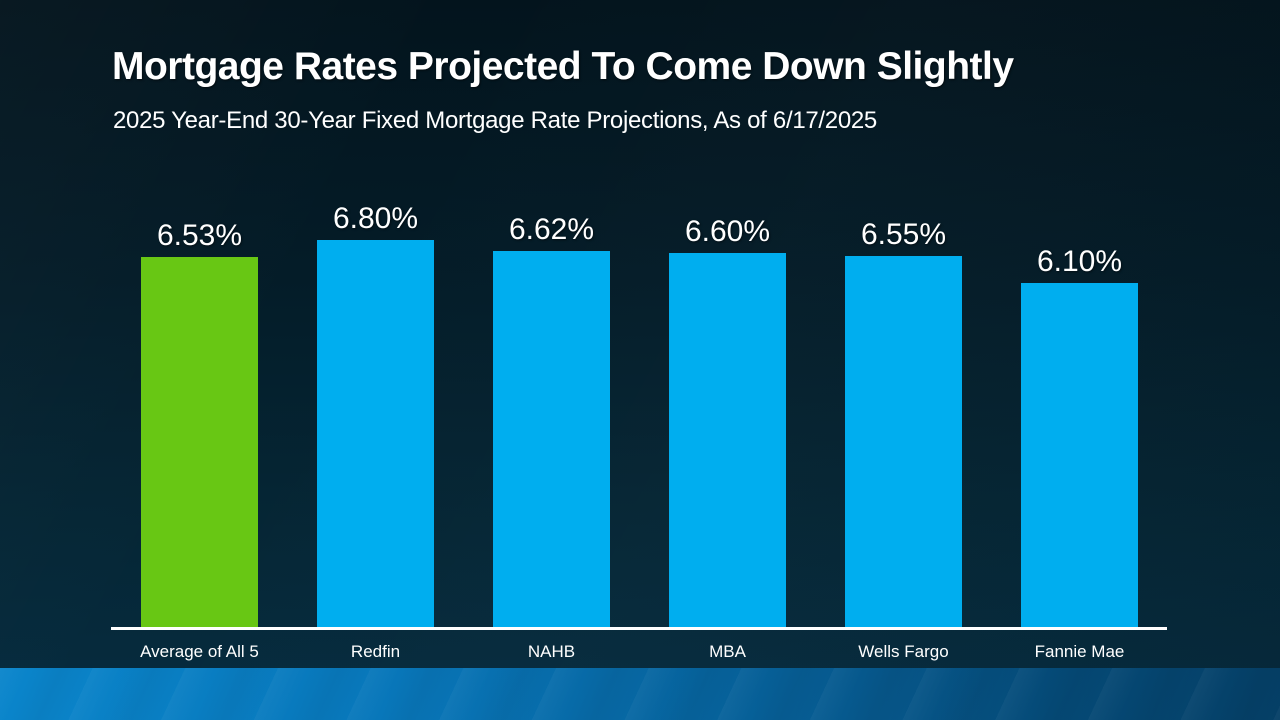  Describe the element at coordinates (199, 424) in the screenshot. I see `bar-average-of-all-5: 6.53%` at that location.